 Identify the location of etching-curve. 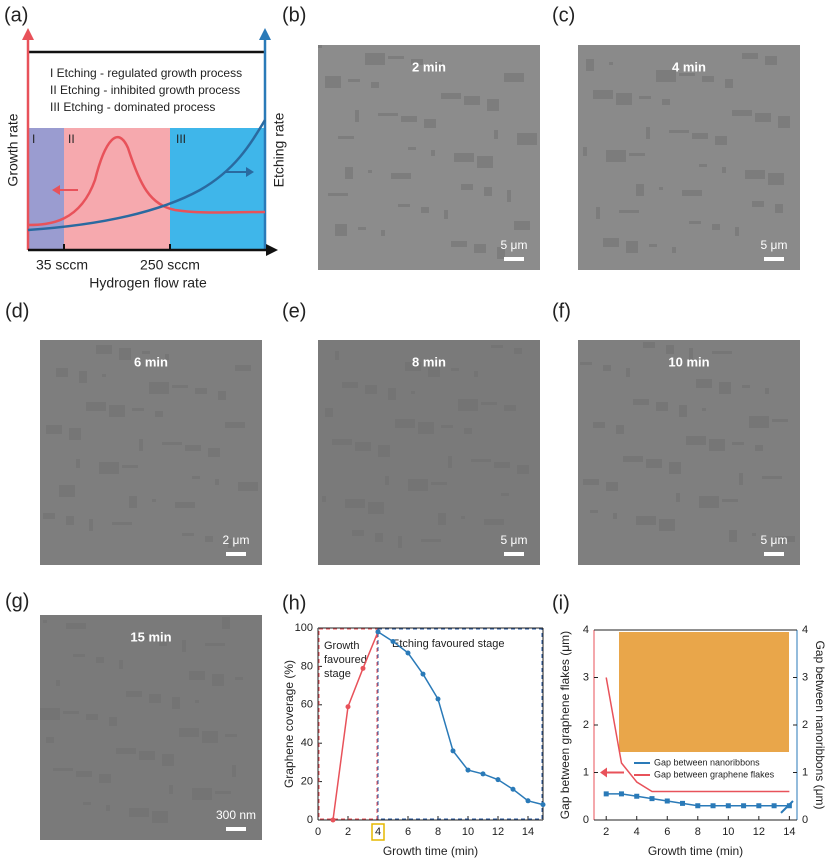
(147, 175).